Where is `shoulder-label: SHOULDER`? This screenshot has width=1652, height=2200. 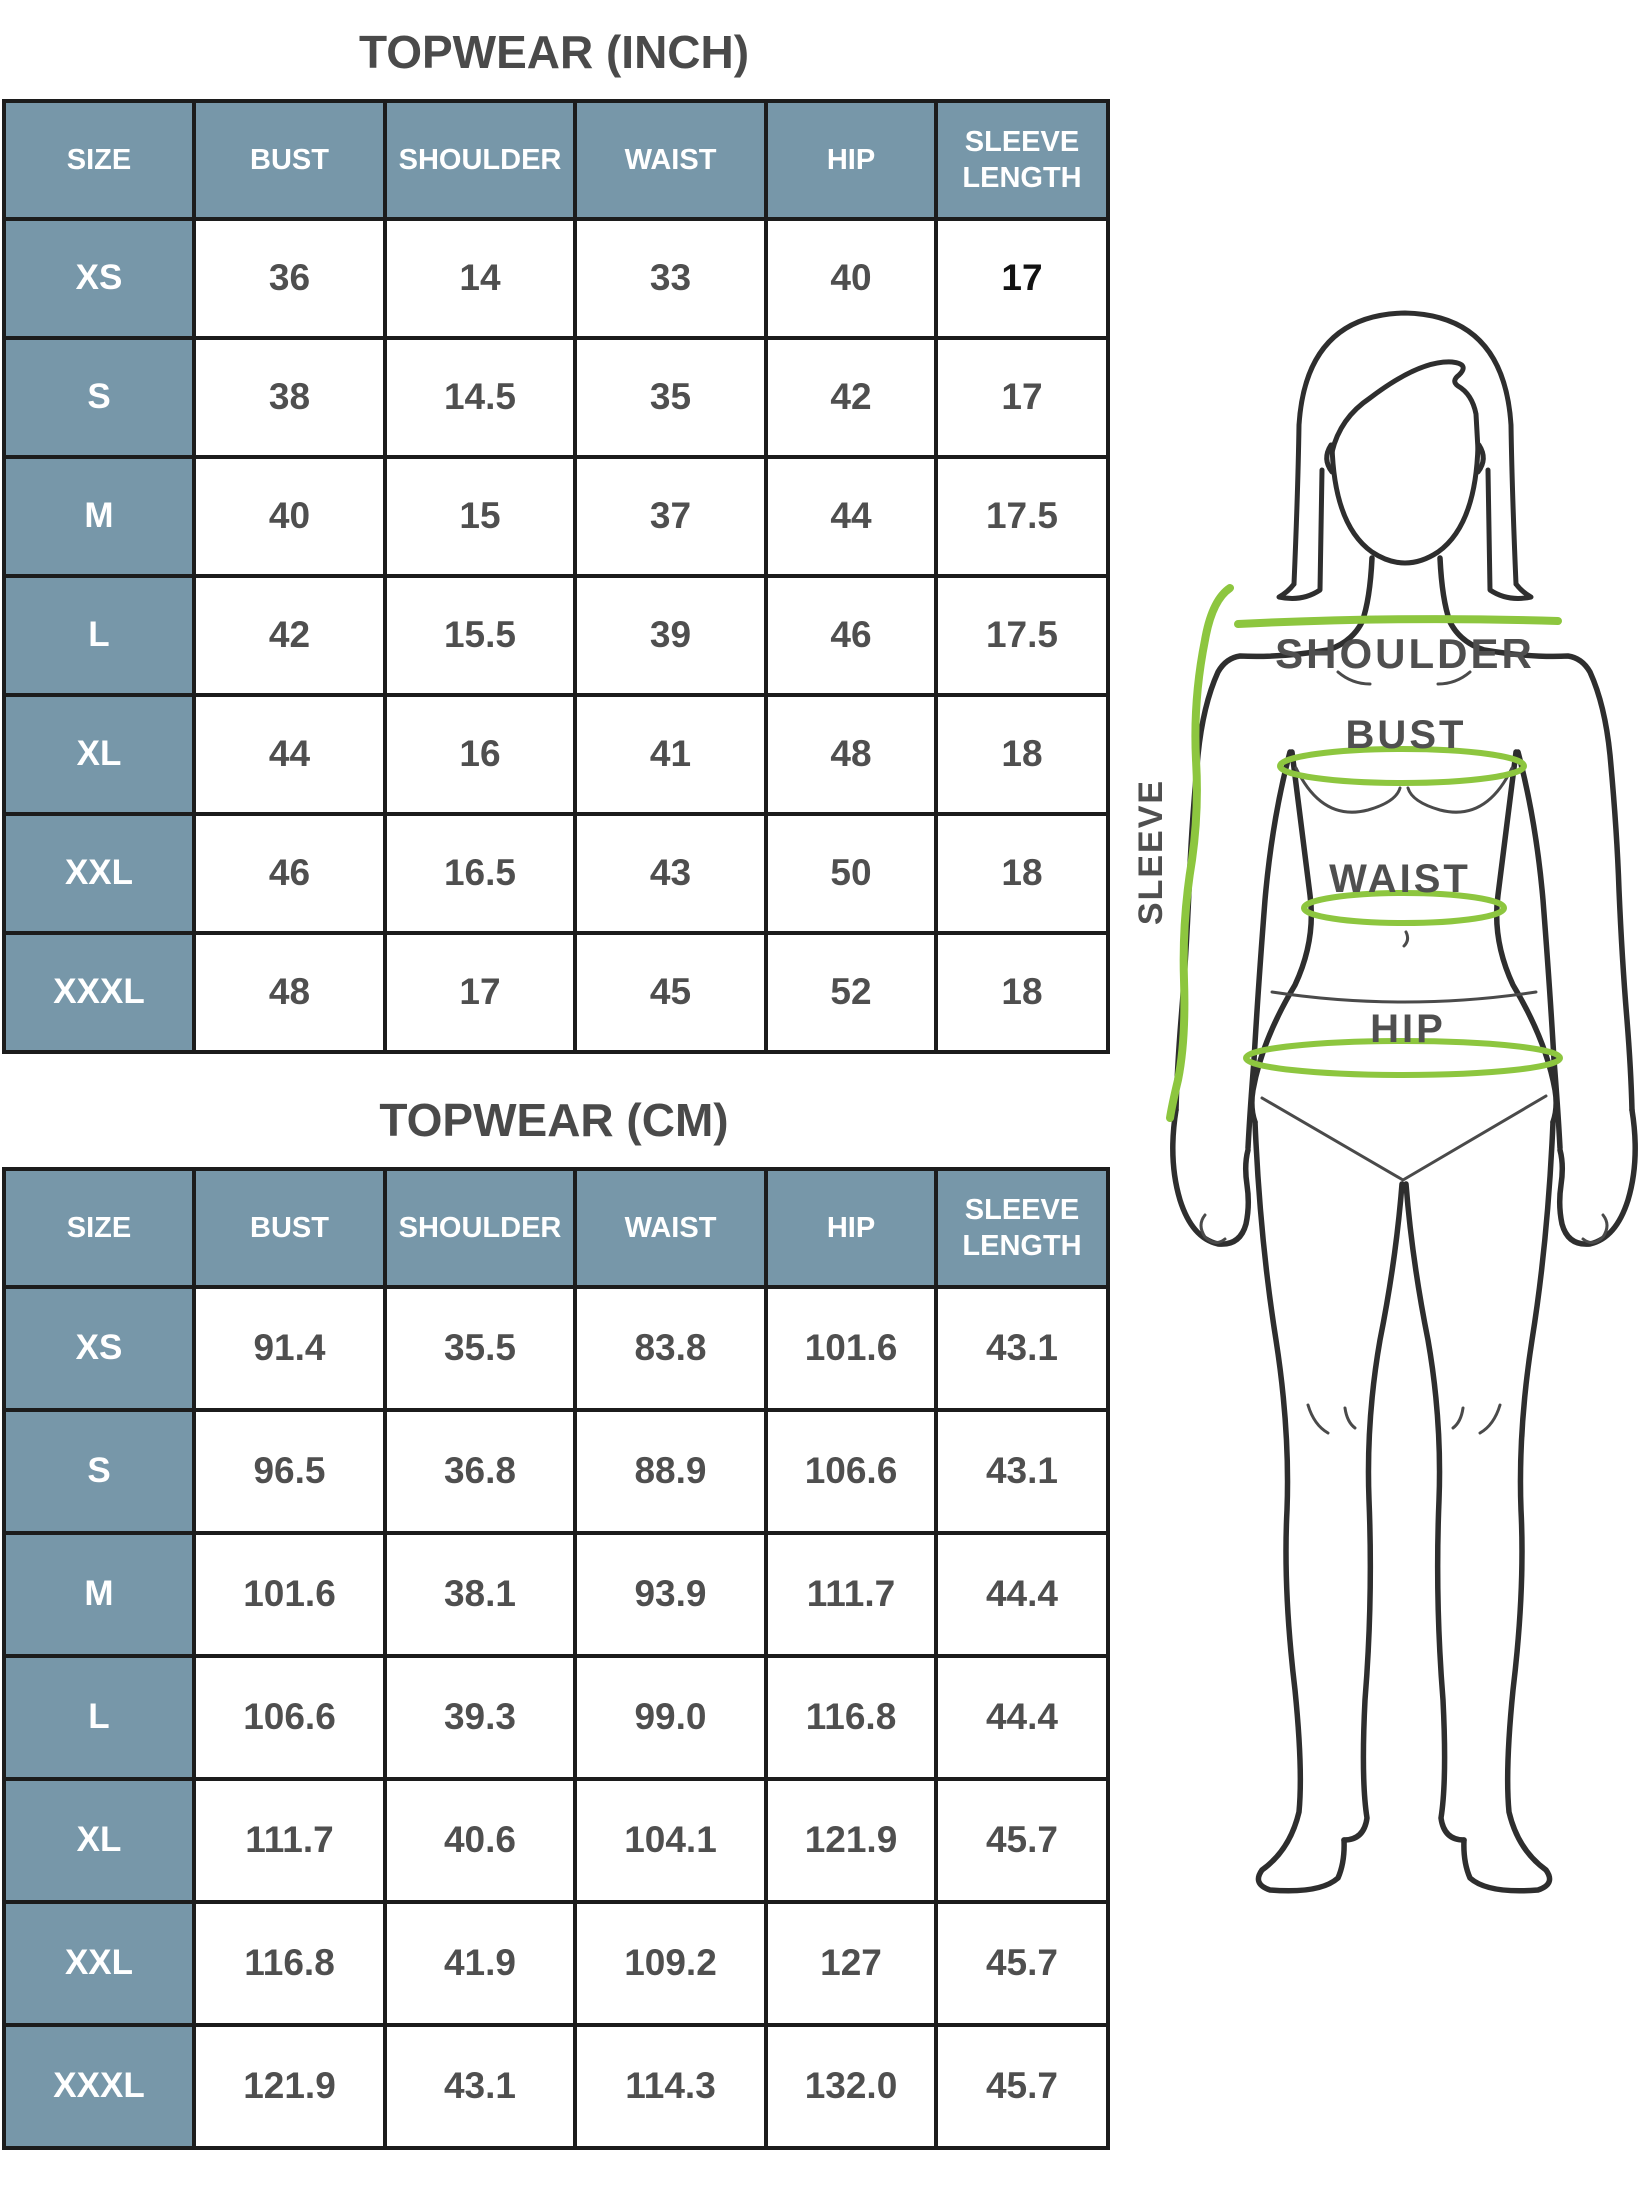
shoulder-label: SHOULDER is located at coordinates (1405, 653).